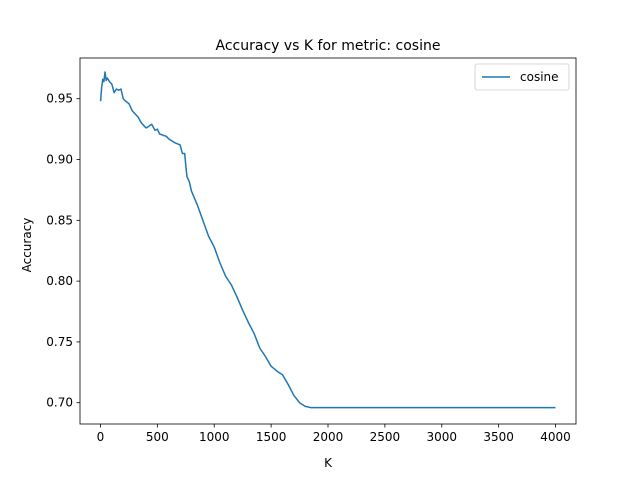 Image resolution: width=640 pixels, height=480 pixels. I want to click on y-tick-label: 0.80, so click(59, 281).